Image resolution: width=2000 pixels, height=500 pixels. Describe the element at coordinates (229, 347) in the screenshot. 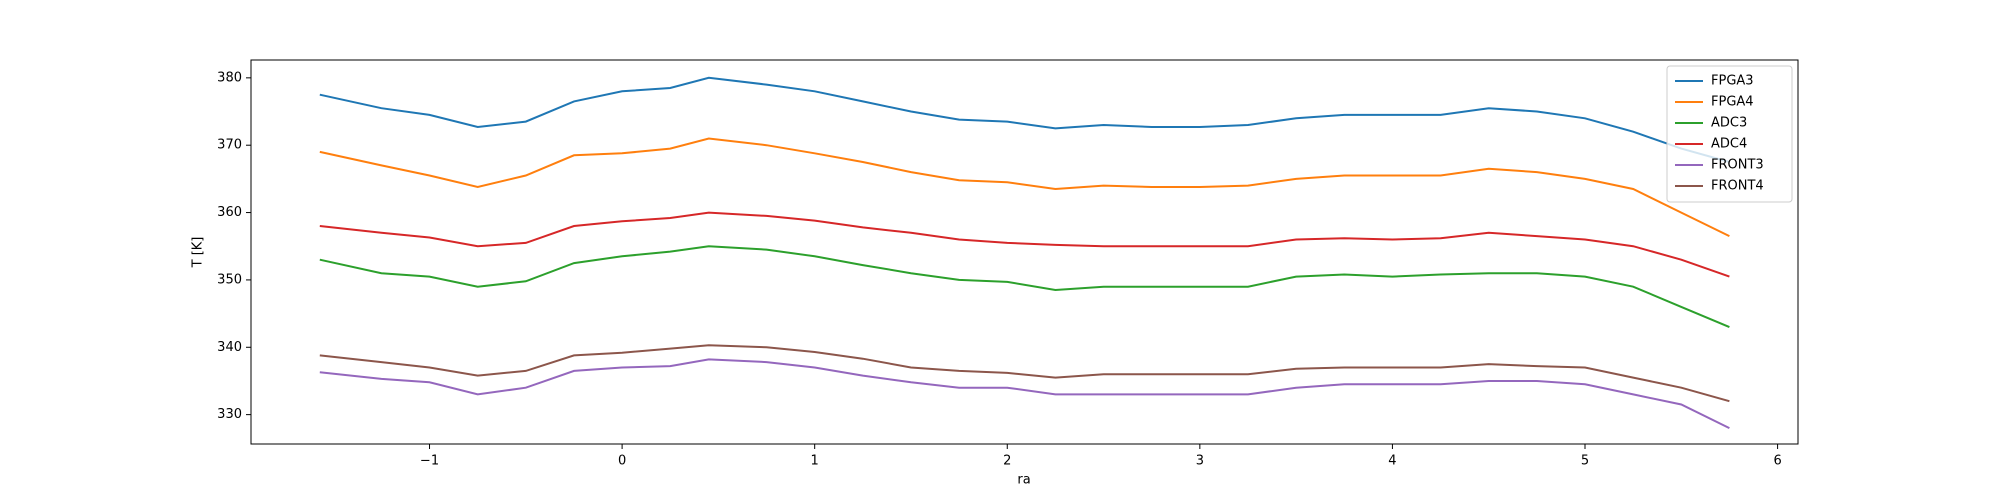

I see `y-tick-label: 340` at that location.